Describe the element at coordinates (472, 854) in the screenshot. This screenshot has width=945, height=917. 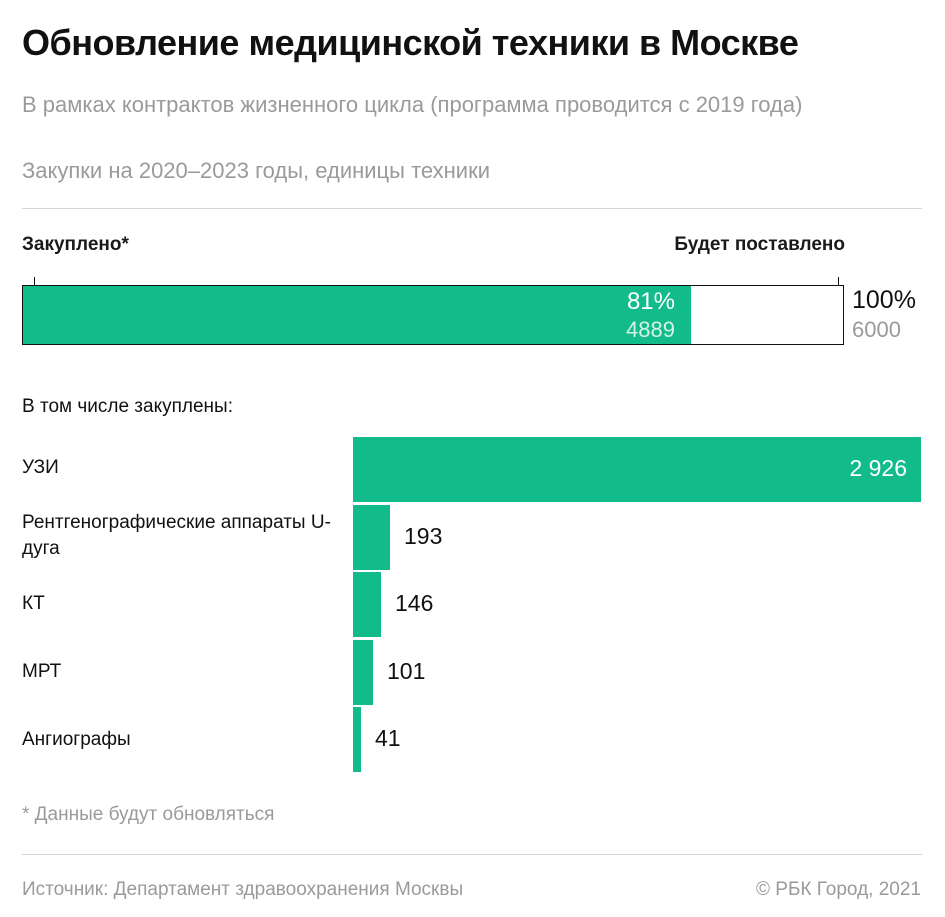
I see `bottom-divider` at that location.